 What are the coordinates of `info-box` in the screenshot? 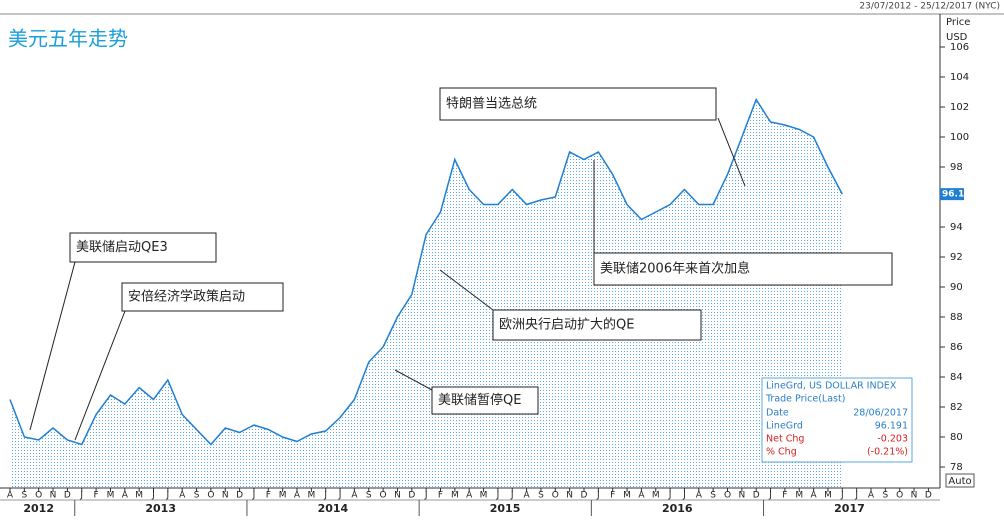 It's located at (837, 420).